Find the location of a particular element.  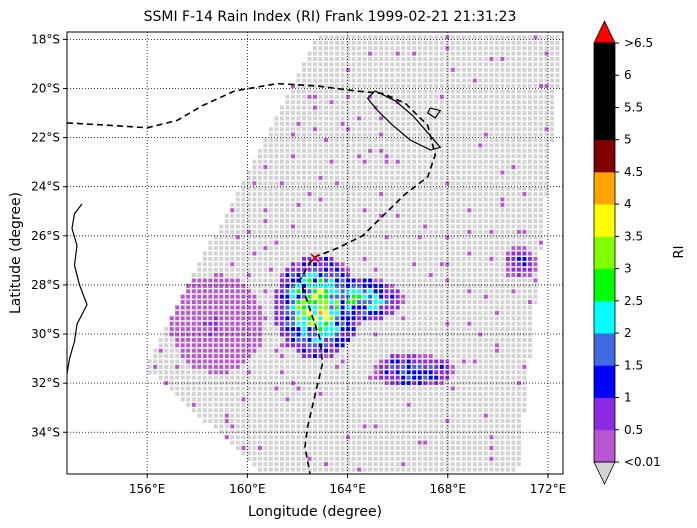

y-axis-label: Latitude (degree) is located at coordinates (16, 253).